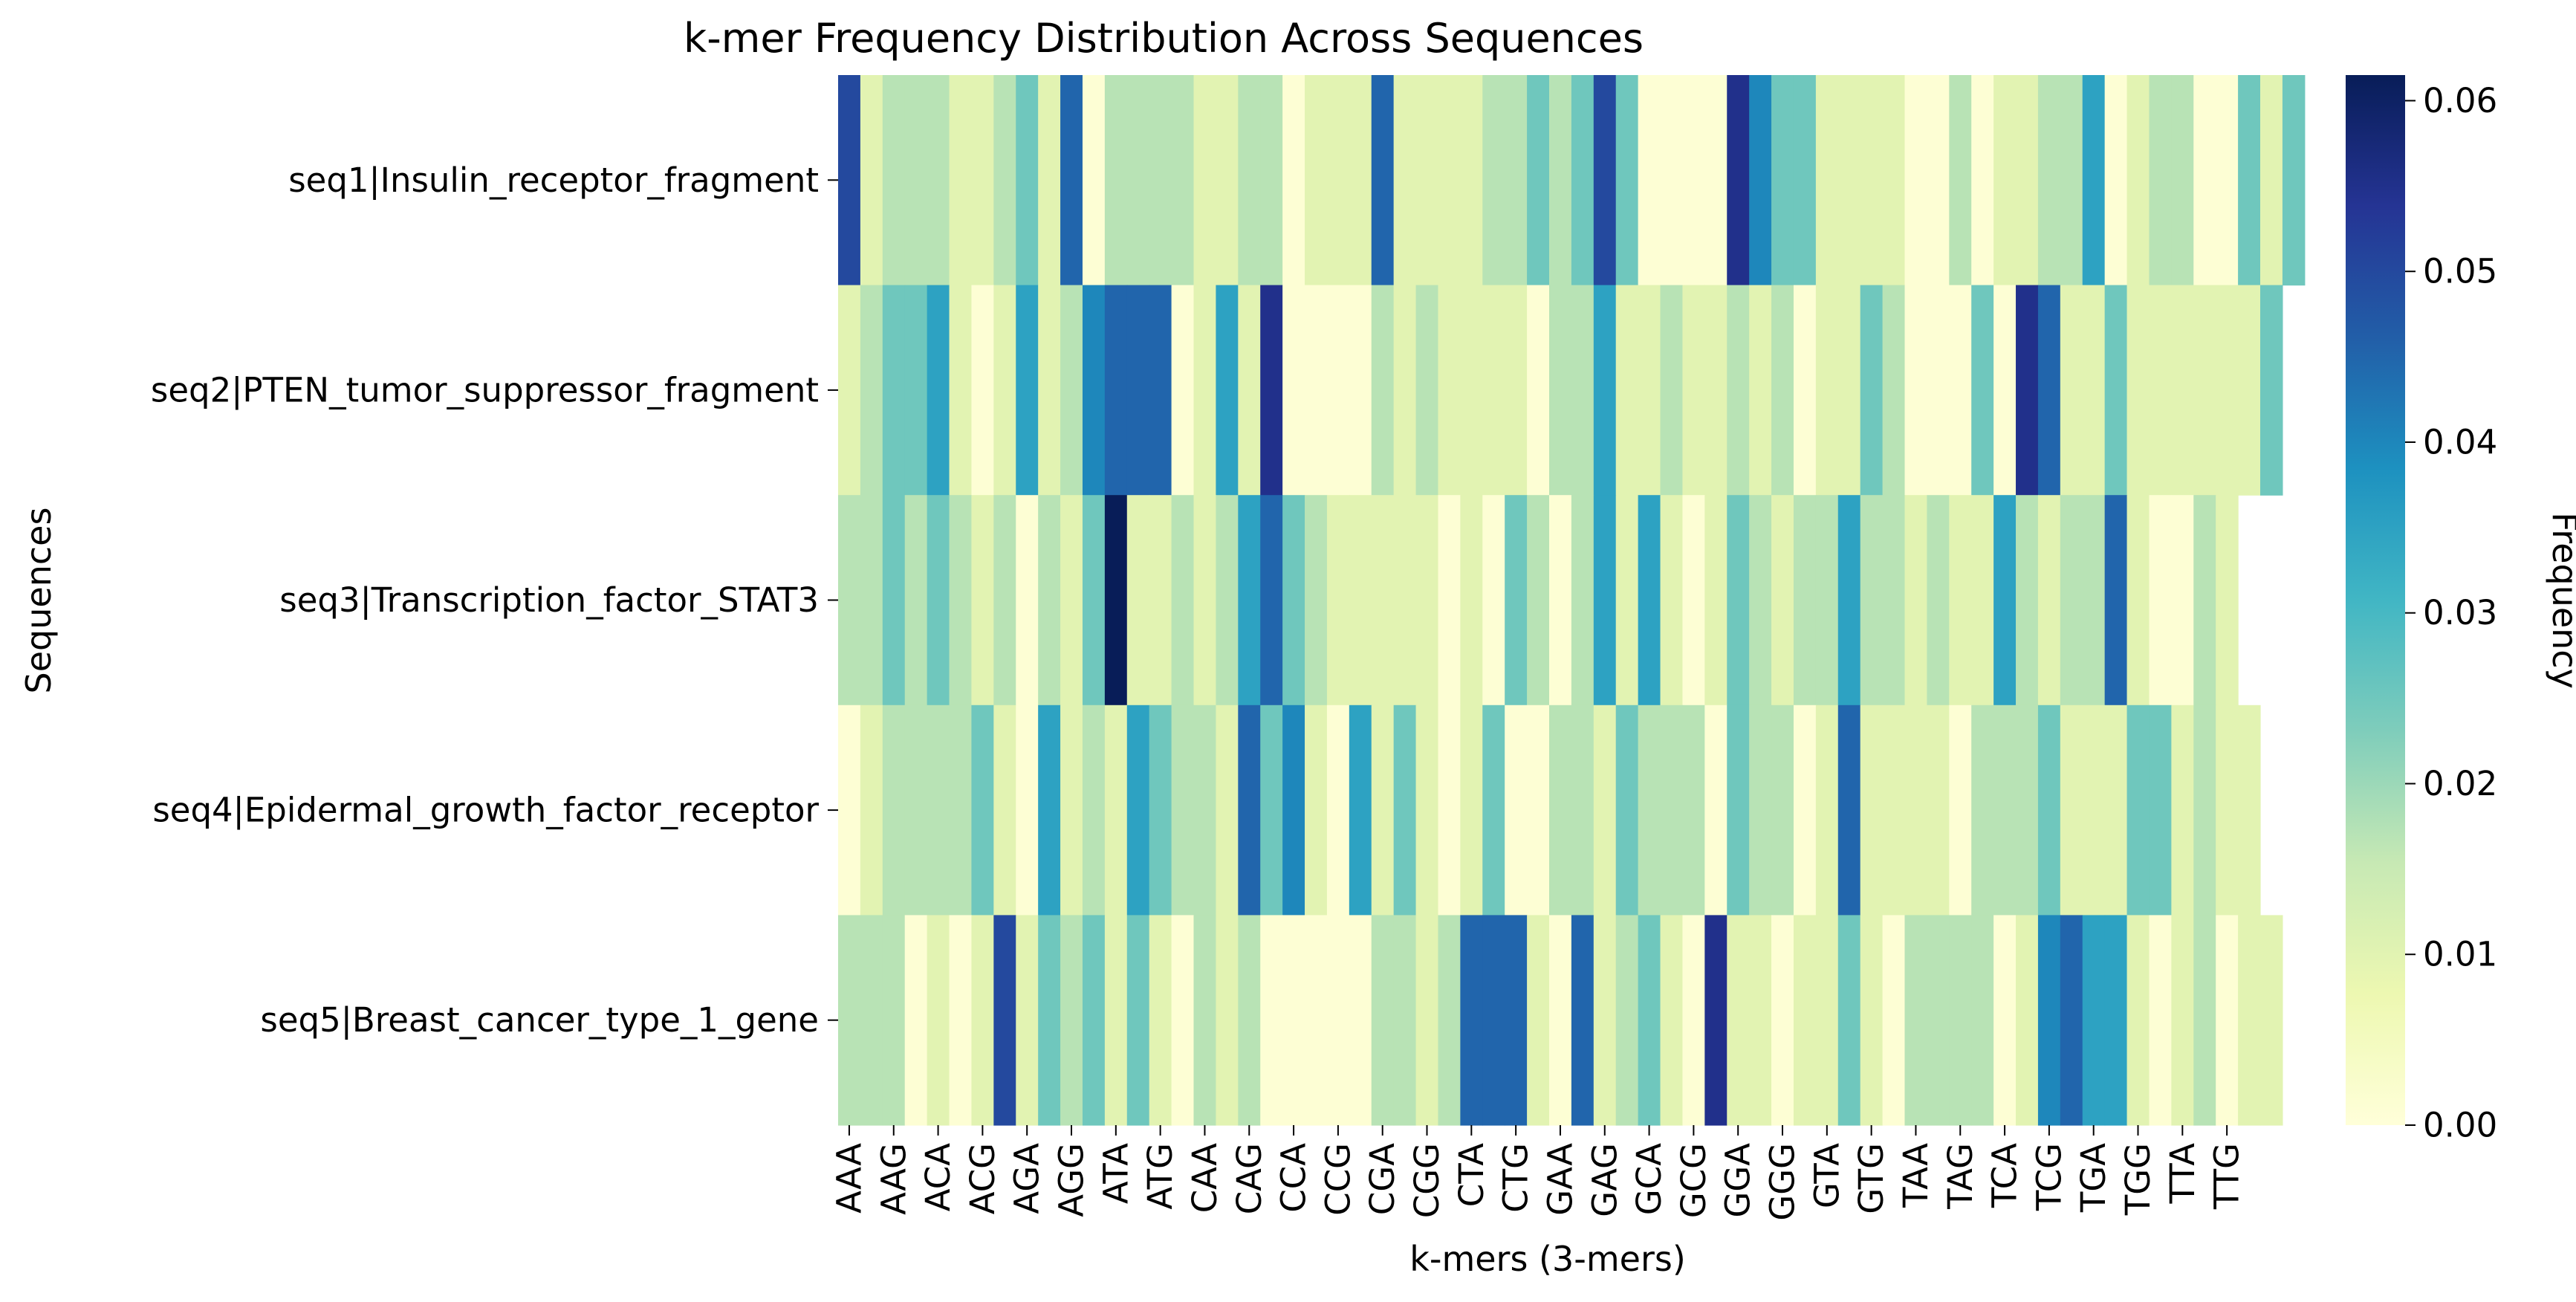  I want to click on x-axis-label: k-mers (3-mers), so click(1547, 1259).